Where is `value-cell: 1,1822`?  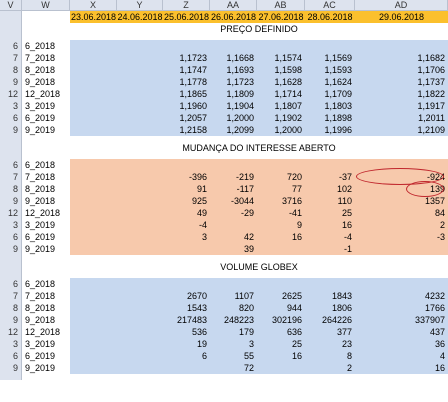
value-cell: 1,1822 is located at coordinates (401, 94).